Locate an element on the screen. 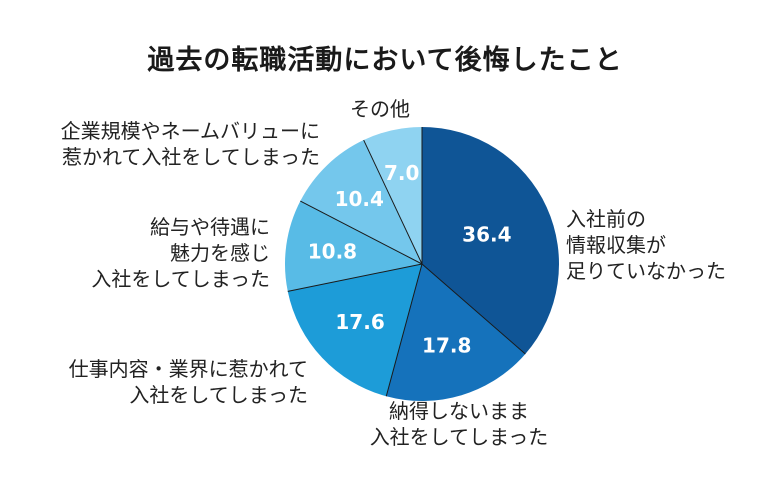 Image resolution: width=770 pixels, height=504 pixels. pie-slice-company-size is located at coordinates (361, 202).